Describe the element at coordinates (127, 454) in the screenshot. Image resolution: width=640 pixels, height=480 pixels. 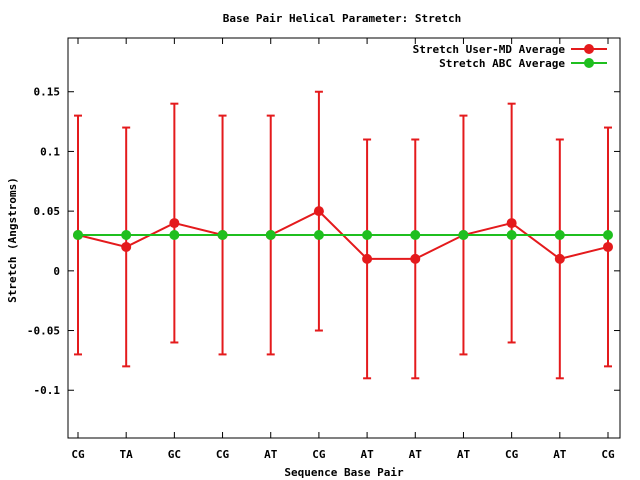
I see `x-tick-label: TA` at that location.